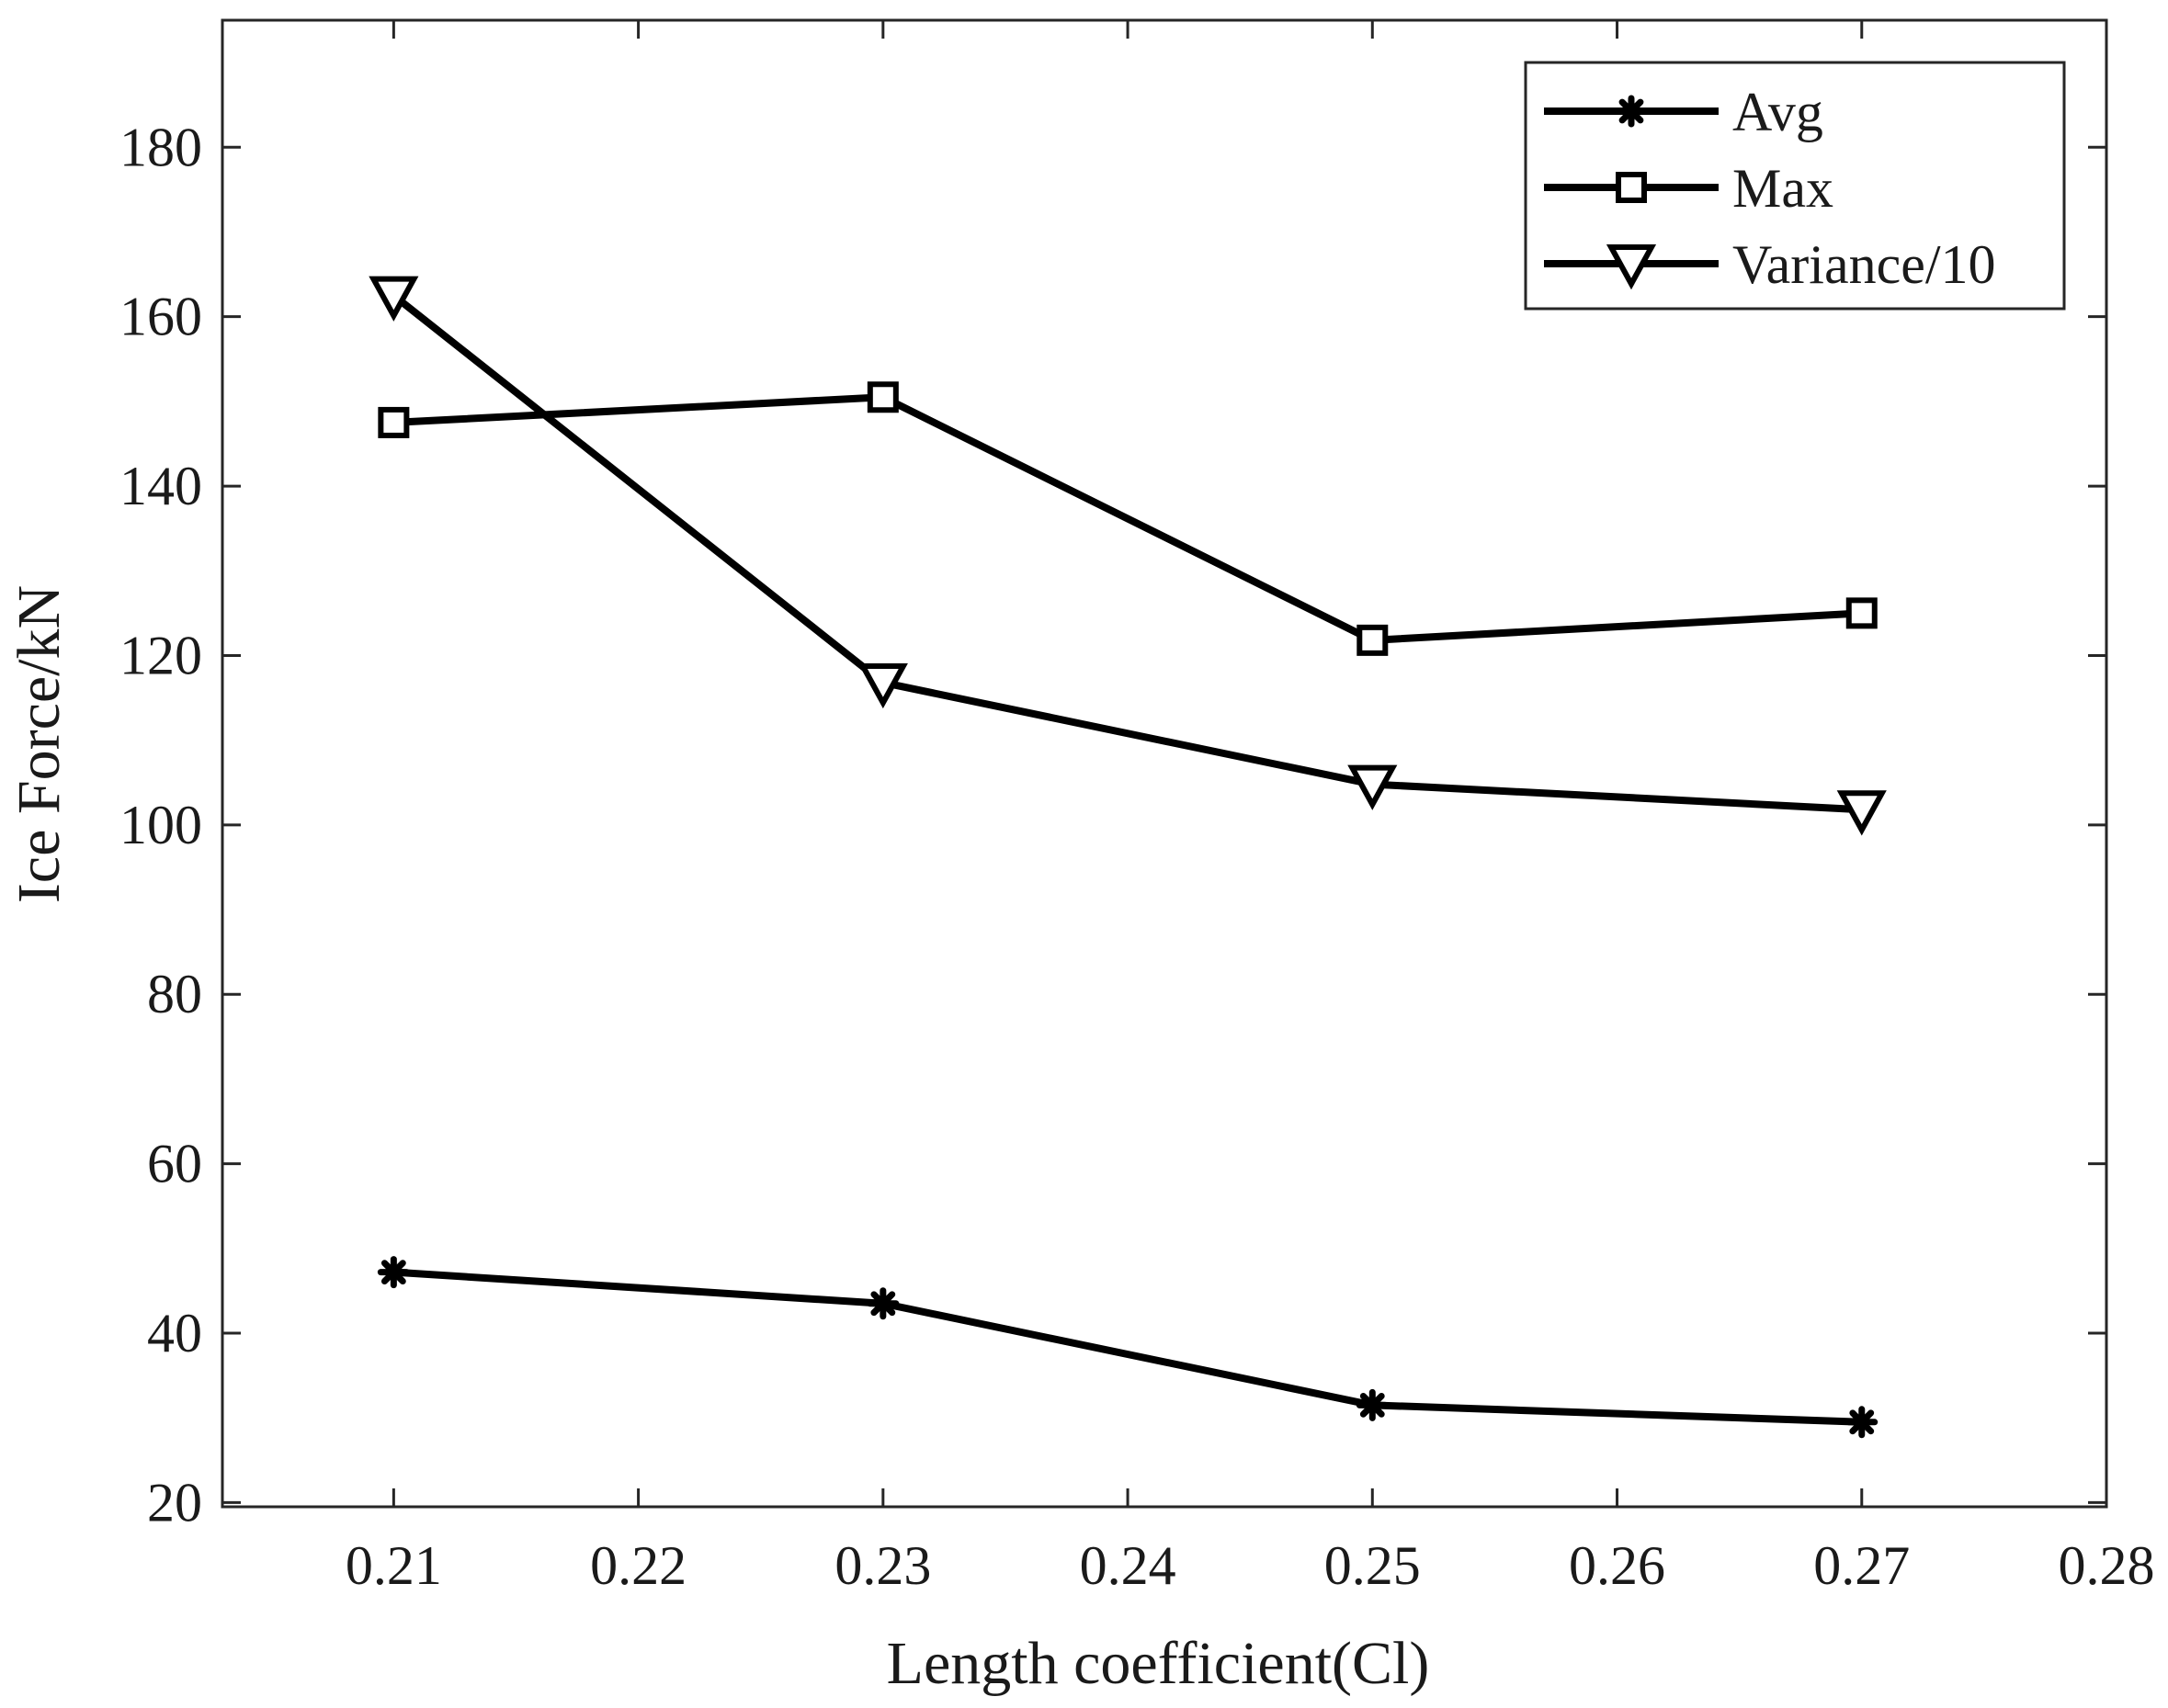  Describe the element at coordinates (174, 1164) in the screenshot. I see `y-tick-label: 60` at that location.